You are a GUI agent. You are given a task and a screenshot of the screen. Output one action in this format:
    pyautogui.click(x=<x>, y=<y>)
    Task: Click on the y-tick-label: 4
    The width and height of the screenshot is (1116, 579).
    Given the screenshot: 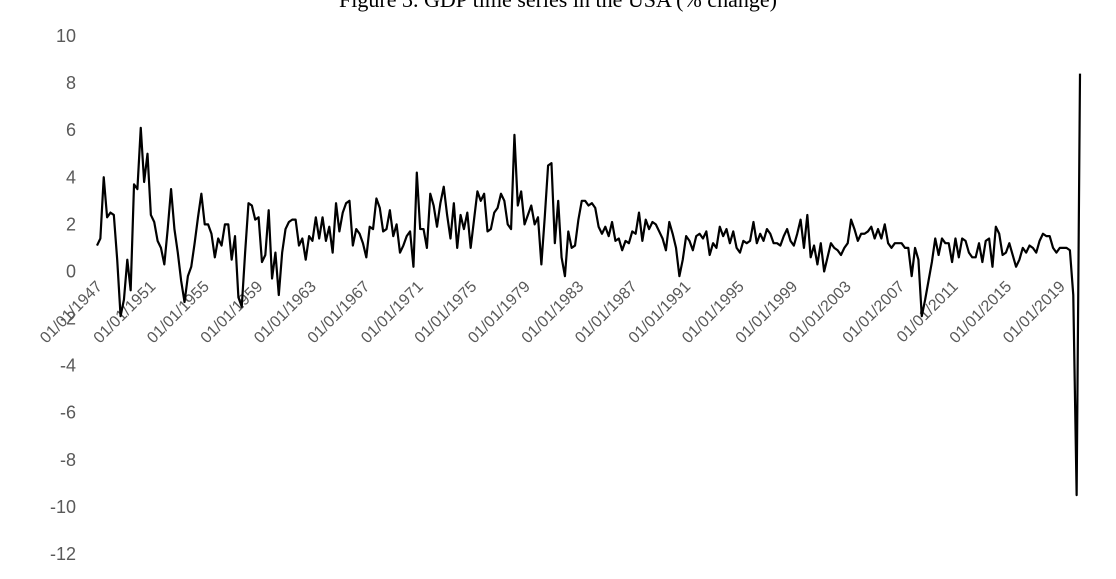 What is the action you would take?
    pyautogui.click(x=71, y=177)
    